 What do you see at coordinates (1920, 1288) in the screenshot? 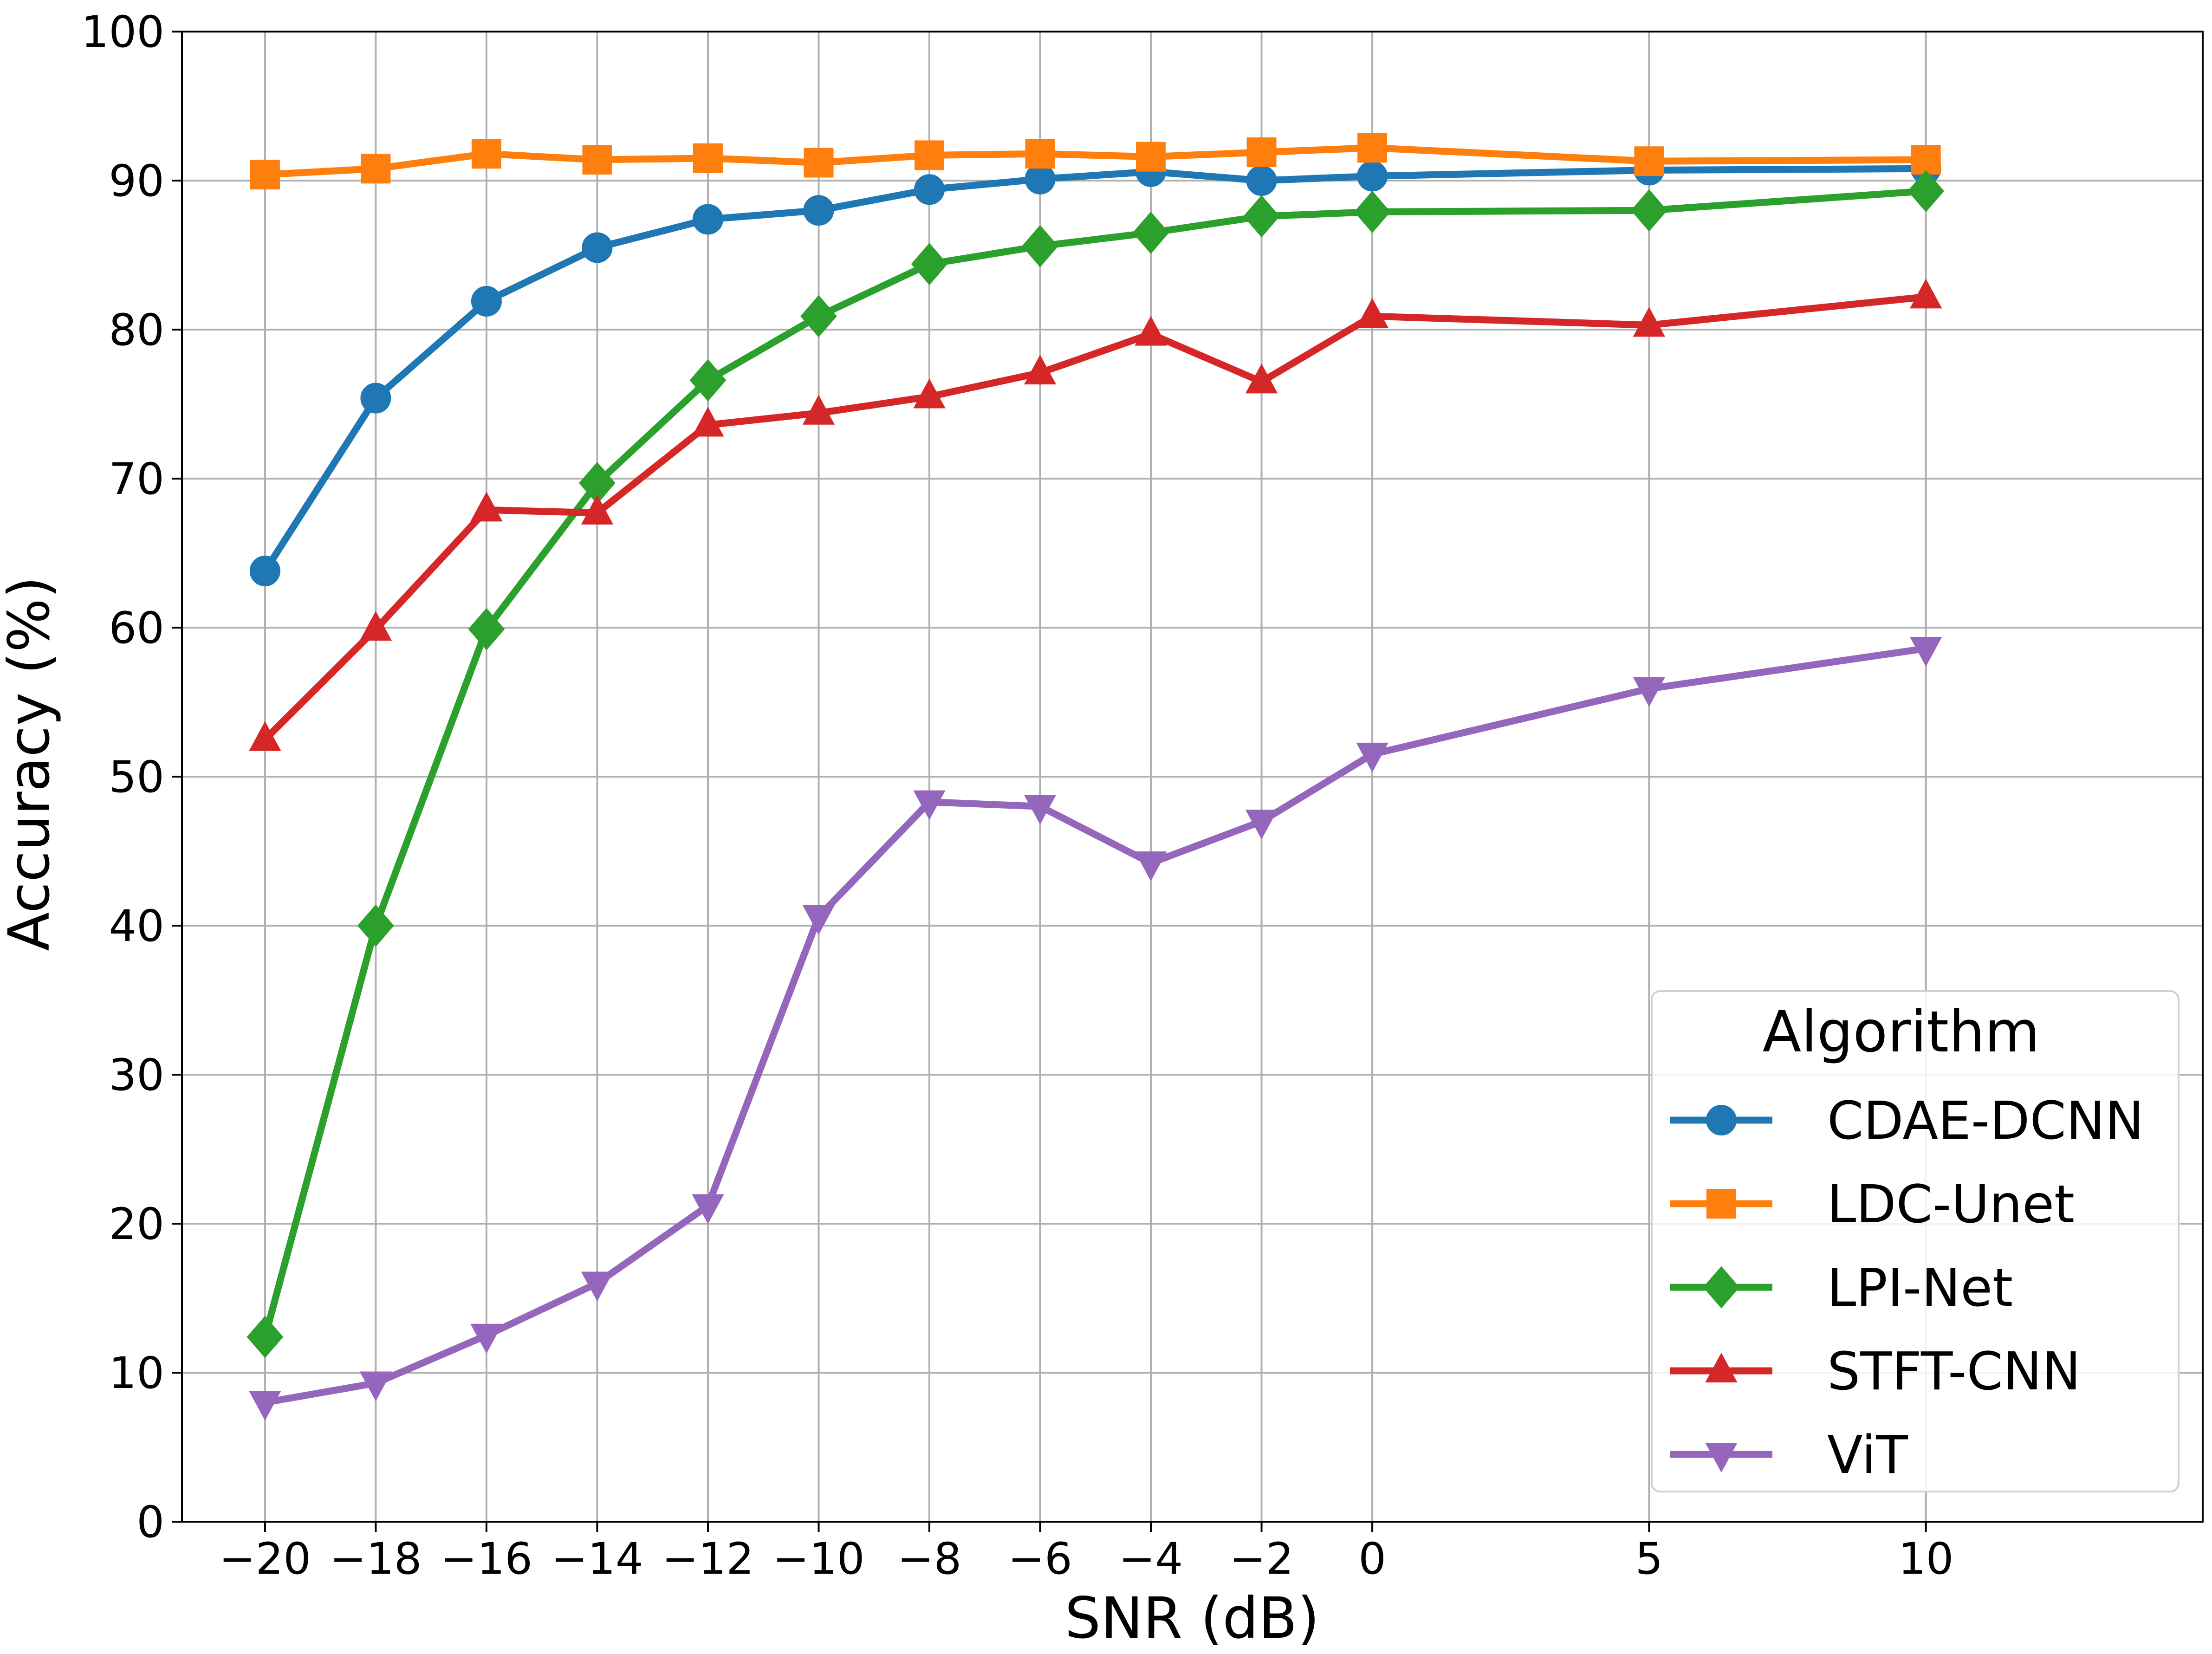
I see `legend-label: LPI-Net` at bounding box center [1920, 1288].